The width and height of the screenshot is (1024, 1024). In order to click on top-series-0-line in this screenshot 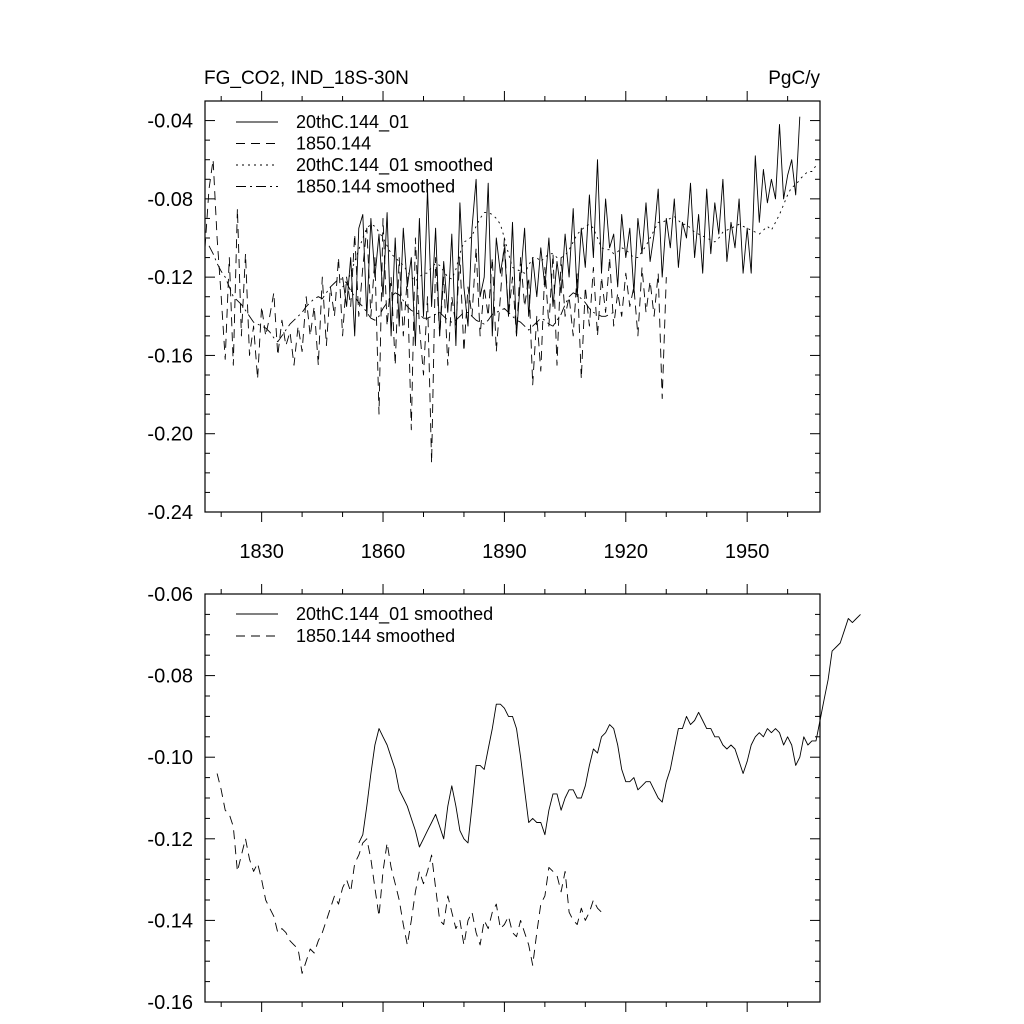, I will do `click(571, 231)`.